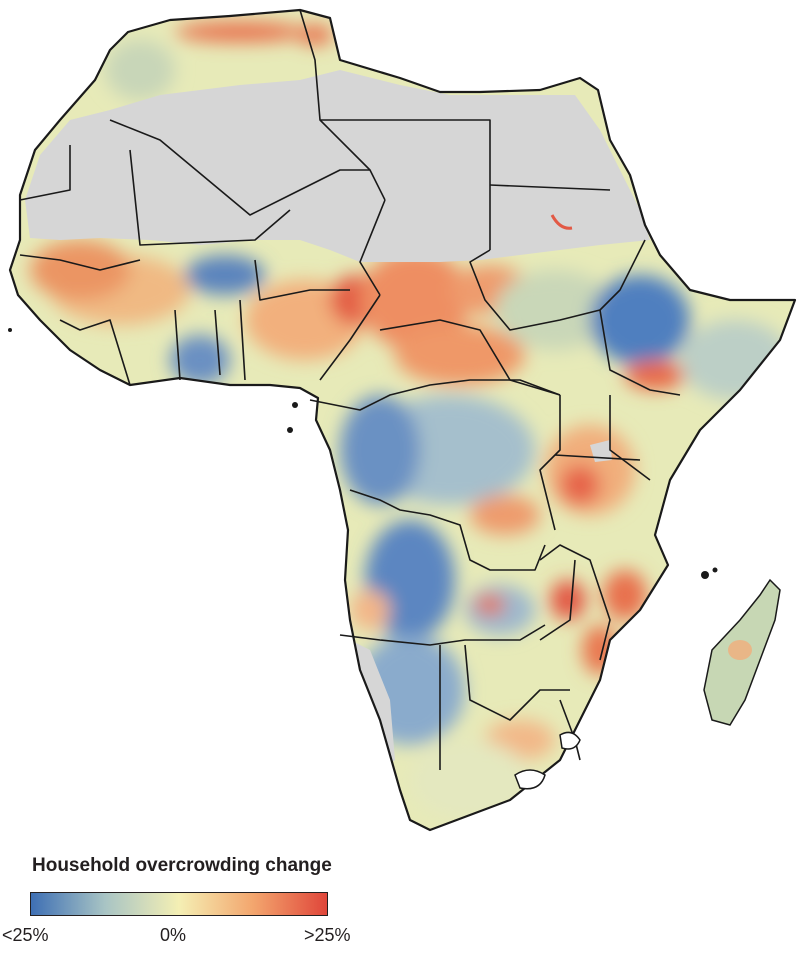 Image resolution: width=798 pixels, height=958 pixels. What do you see at coordinates (182, 865) in the screenshot?
I see `legend-title: Household overcrowding change` at bounding box center [182, 865].